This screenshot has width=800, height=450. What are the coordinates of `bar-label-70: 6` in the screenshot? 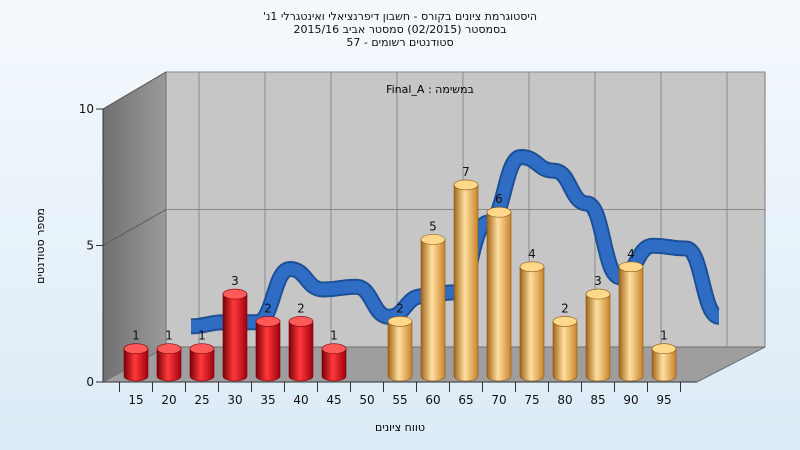 It's located at (499, 199).